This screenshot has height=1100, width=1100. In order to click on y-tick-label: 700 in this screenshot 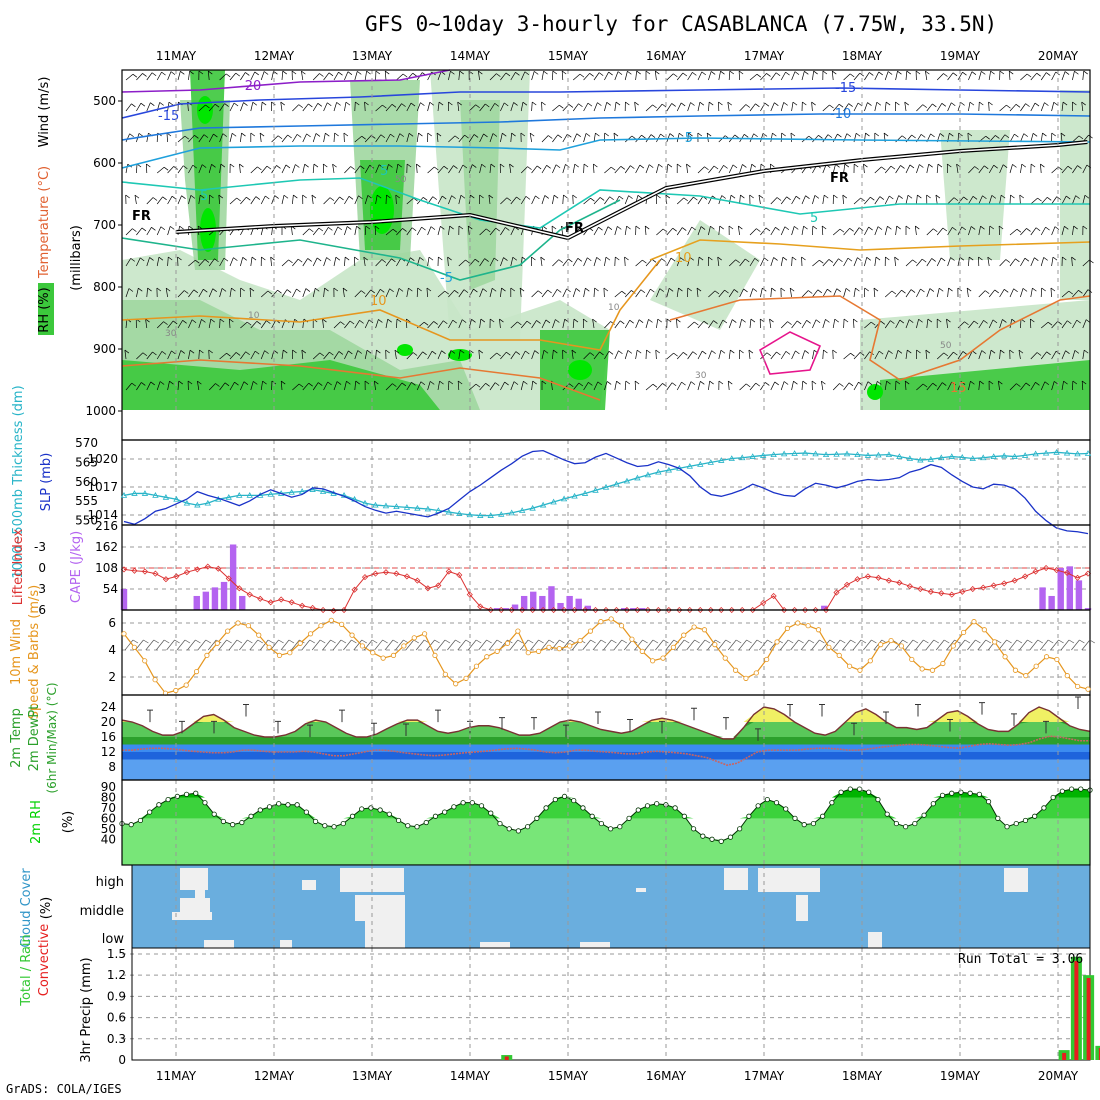, I will do `click(104, 225)`.